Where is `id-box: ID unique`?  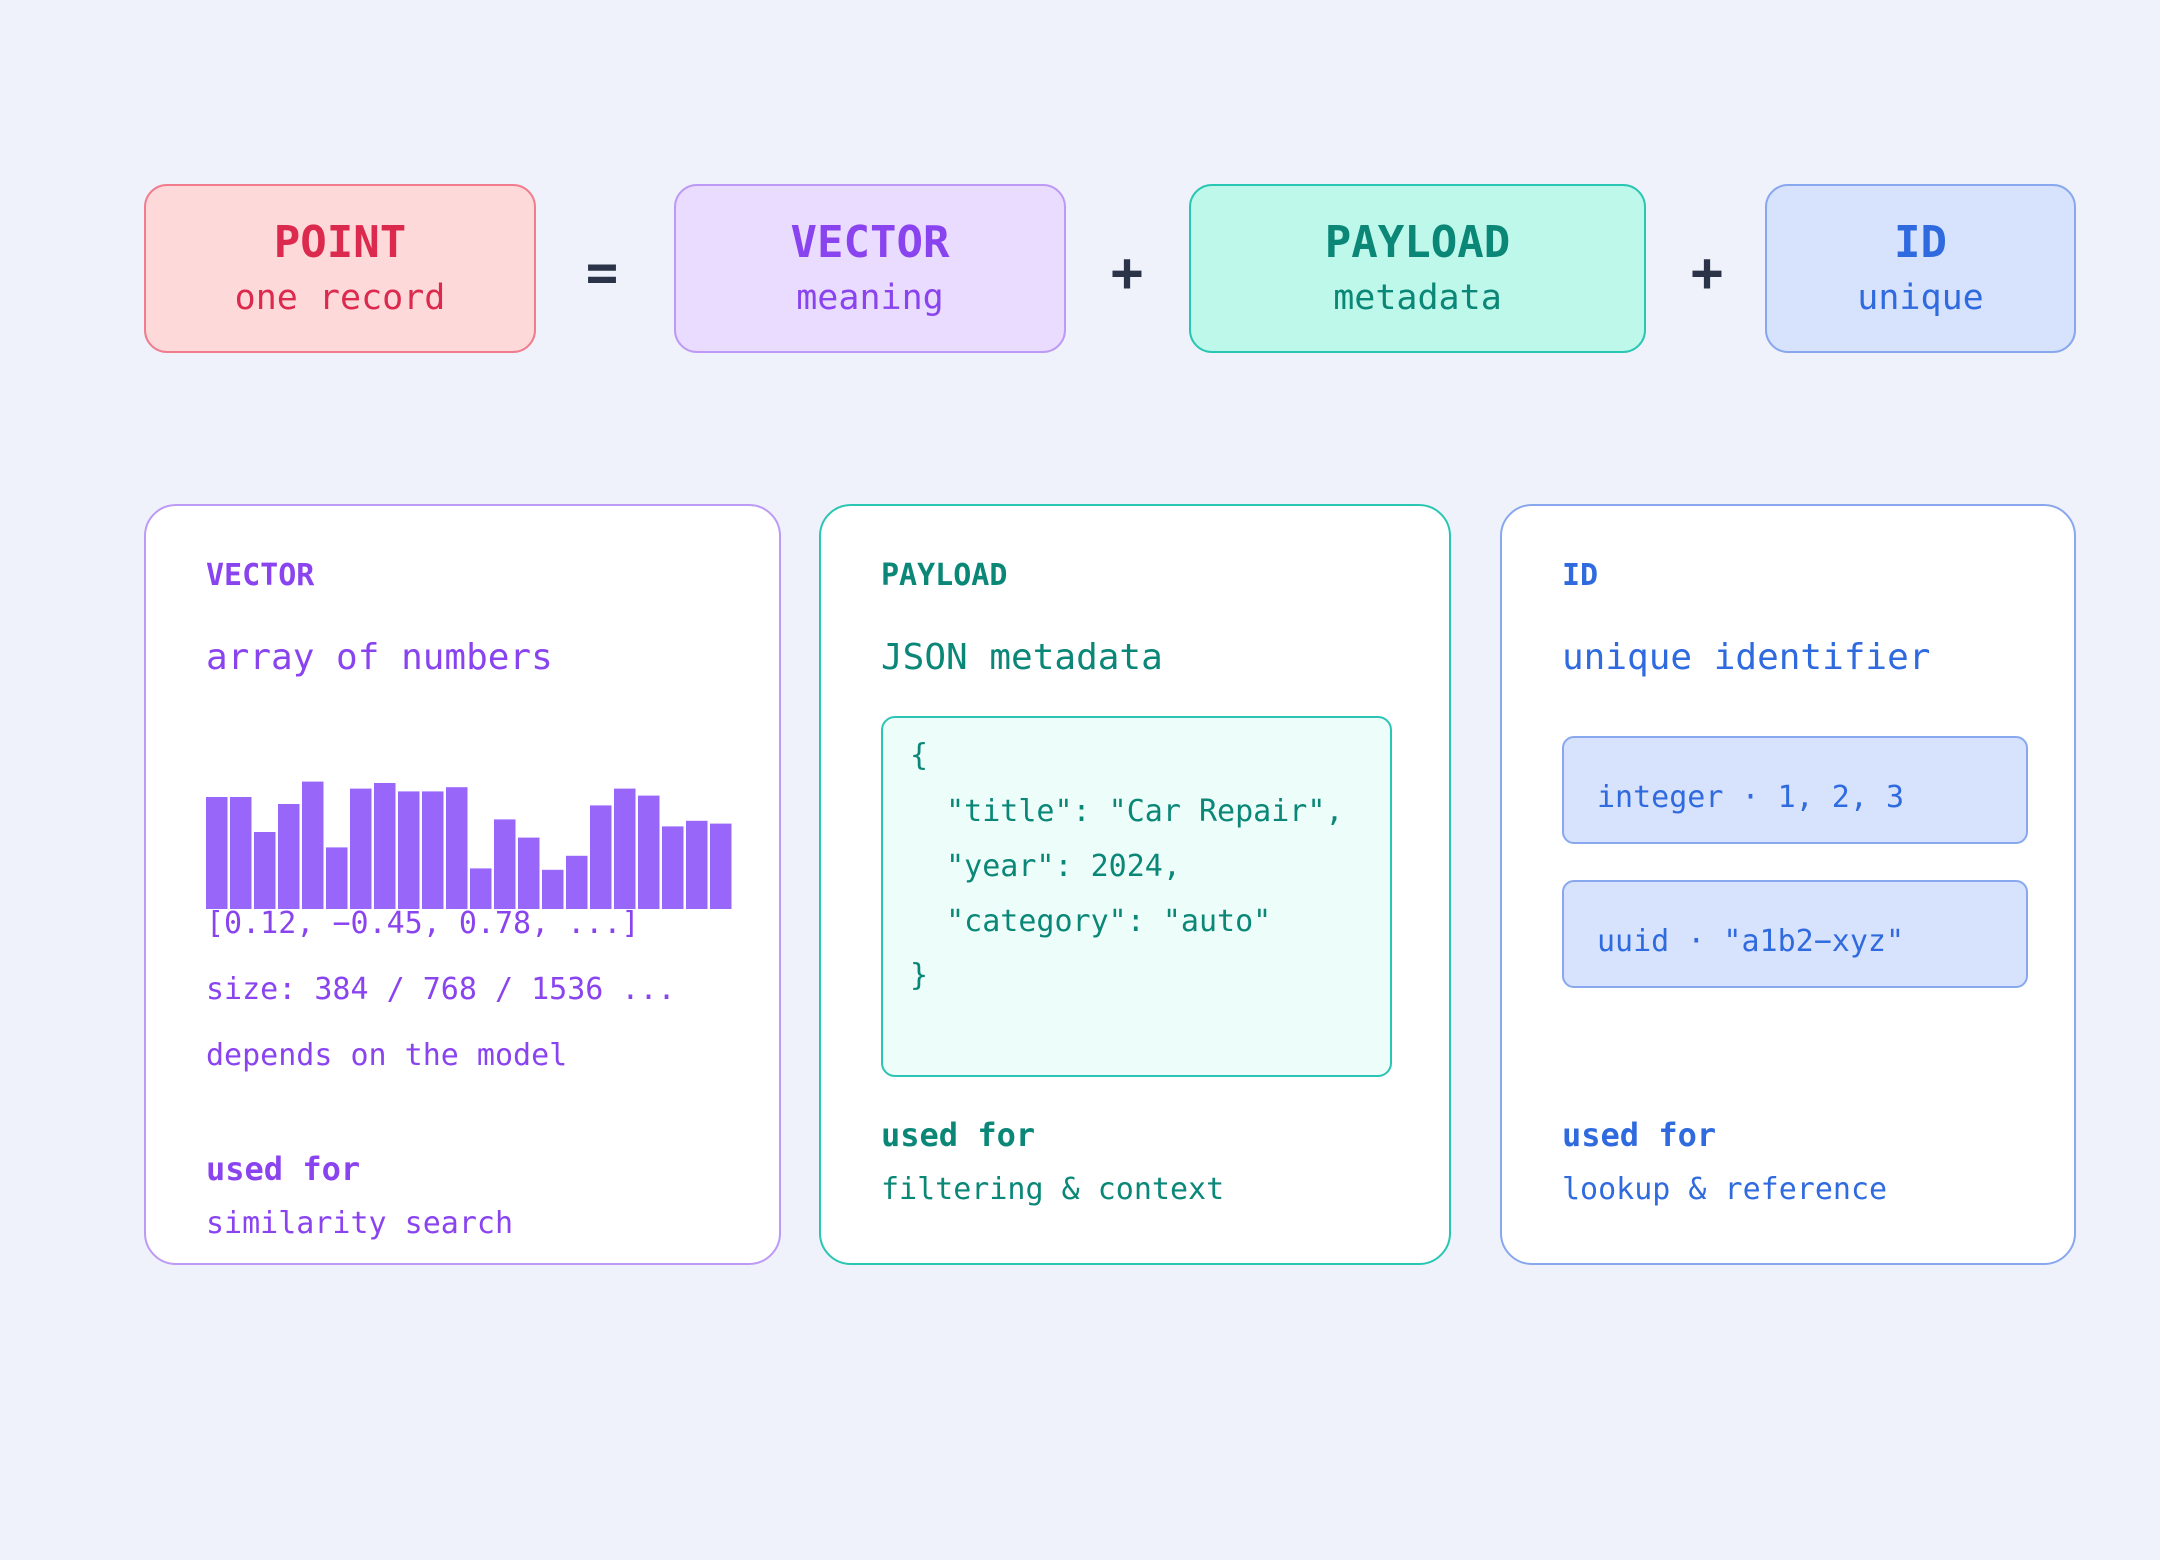 id-box: ID unique is located at coordinates (1920, 268).